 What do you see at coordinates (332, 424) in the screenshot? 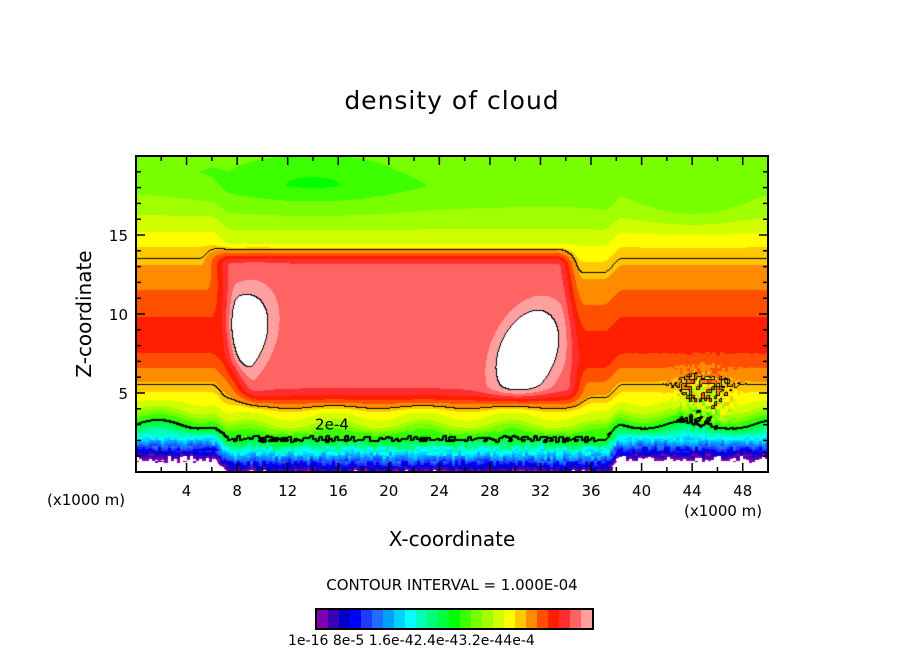
I see `contour-label: 2e-4` at bounding box center [332, 424].